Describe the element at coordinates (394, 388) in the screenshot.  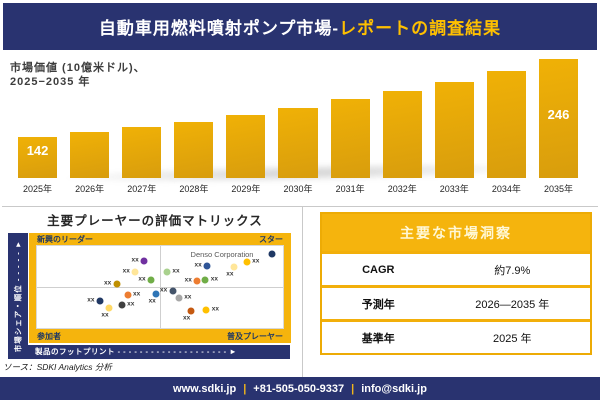
I see `footer-email-link: info@sdki.jp` at that location.